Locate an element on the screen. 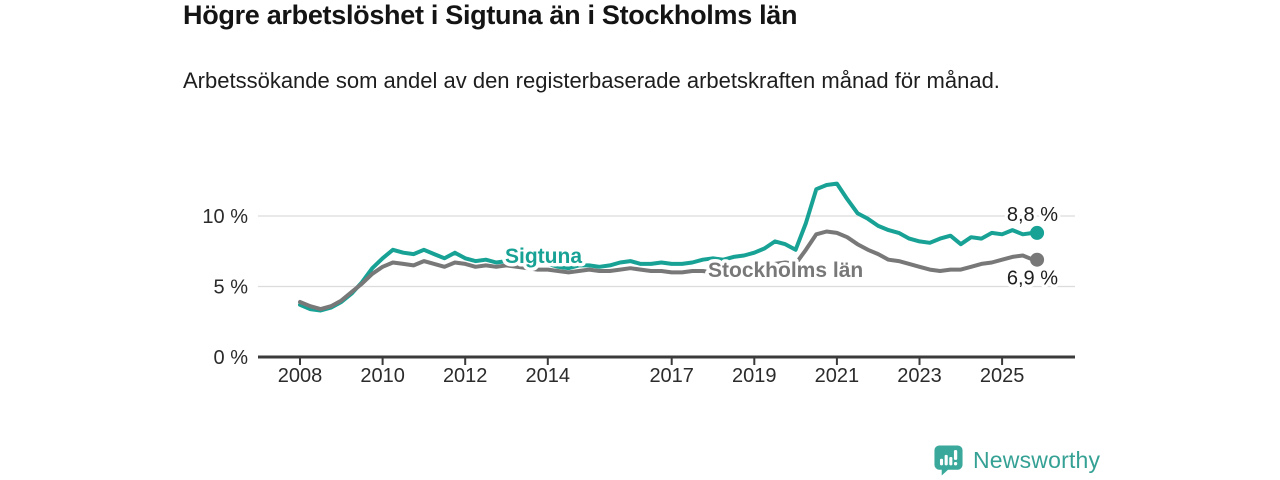 The height and width of the screenshot is (480, 1280). newsworthy-logo-text: Newsworthy is located at coordinates (1037, 459).